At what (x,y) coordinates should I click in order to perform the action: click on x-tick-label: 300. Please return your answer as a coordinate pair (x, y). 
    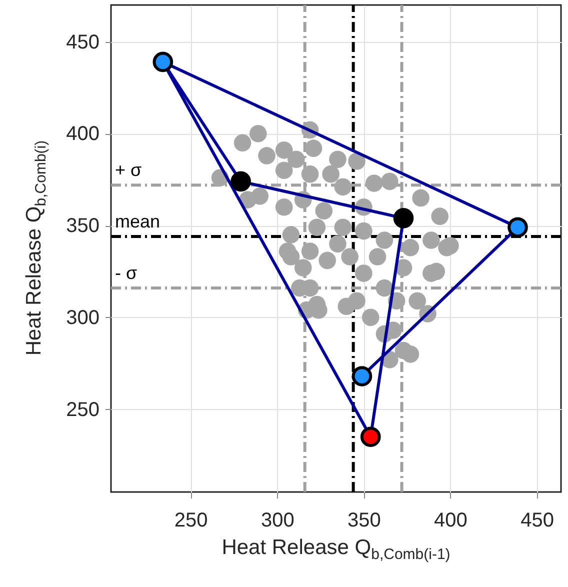
    Looking at the image, I should click on (277, 521).